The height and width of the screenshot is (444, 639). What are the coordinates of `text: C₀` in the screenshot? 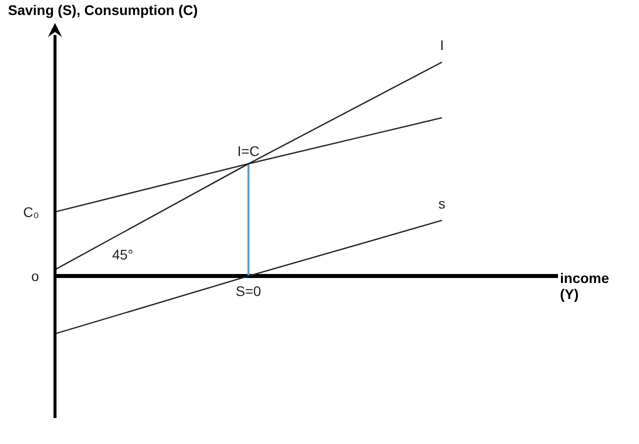 It's located at (31, 212).